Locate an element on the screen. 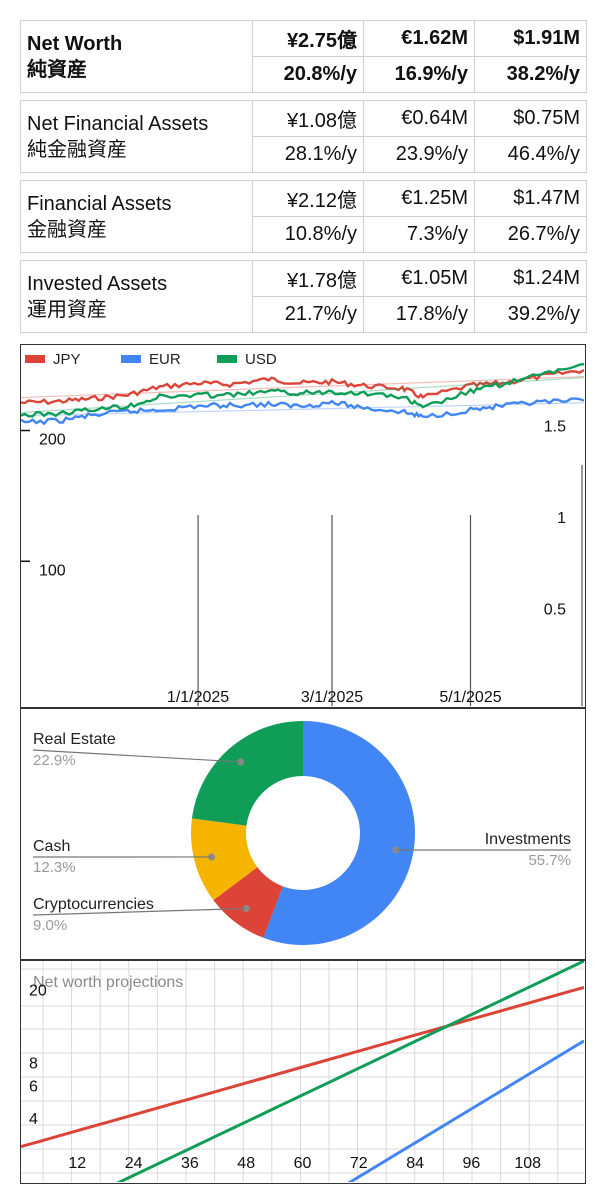  rate-cell: 16.9%/y is located at coordinates (419, 74).